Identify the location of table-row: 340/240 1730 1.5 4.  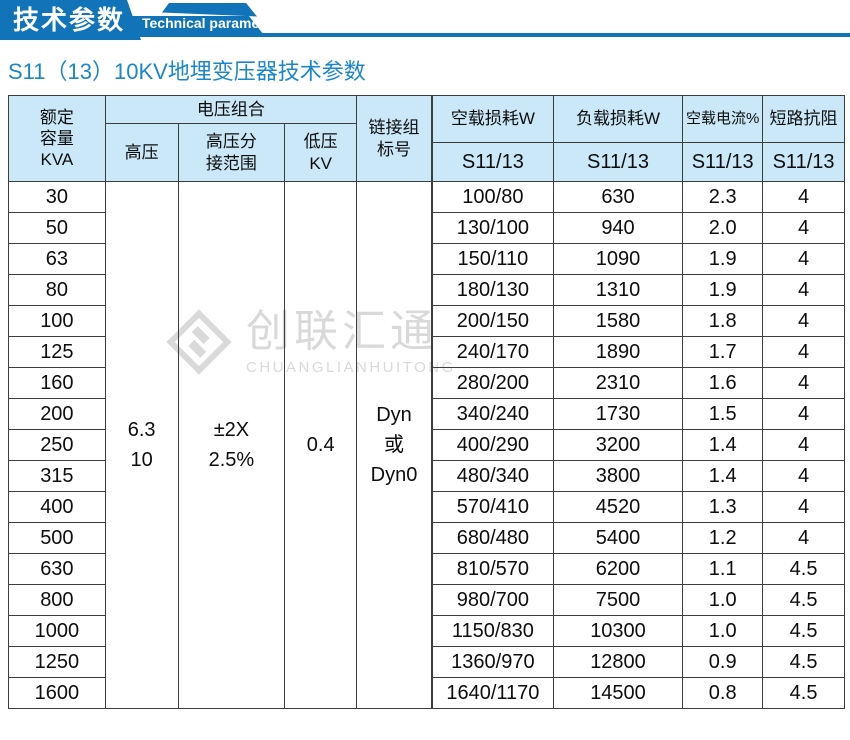
(638, 414).